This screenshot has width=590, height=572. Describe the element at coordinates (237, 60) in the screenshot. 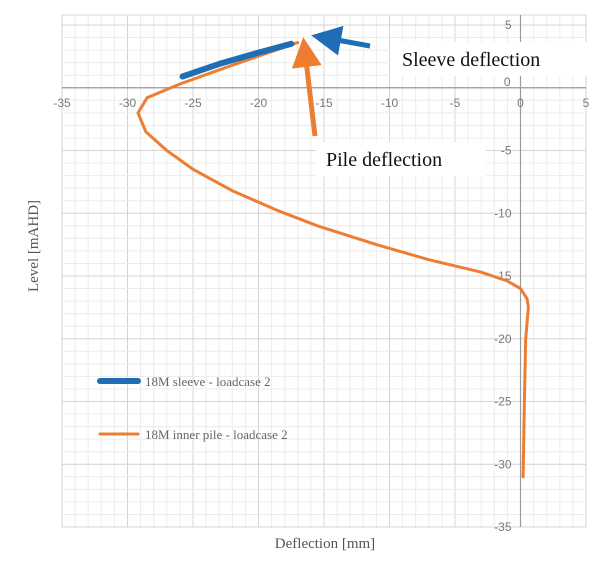

I see `series-line-sleeve` at that location.